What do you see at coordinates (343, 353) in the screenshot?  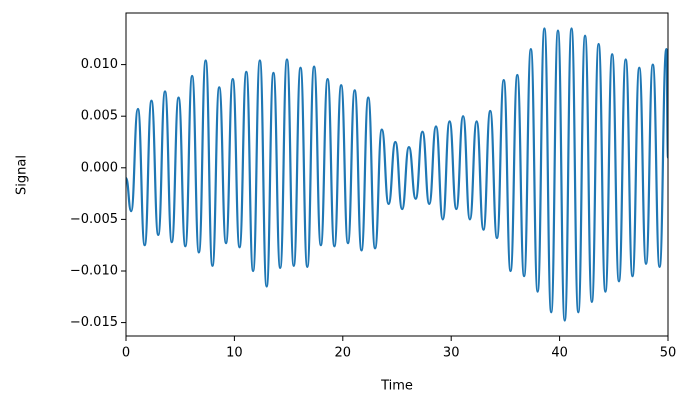 I see `x-tick-label: 20` at bounding box center [343, 353].